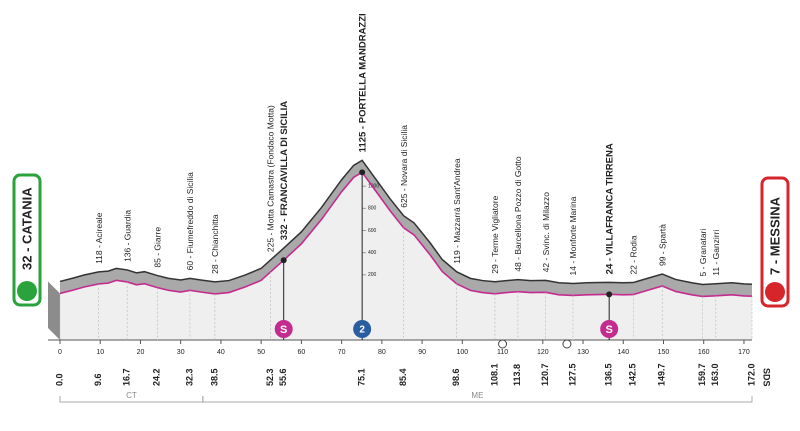  I want to click on waypoint-label: 99 - Spartà, so click(663, 245).